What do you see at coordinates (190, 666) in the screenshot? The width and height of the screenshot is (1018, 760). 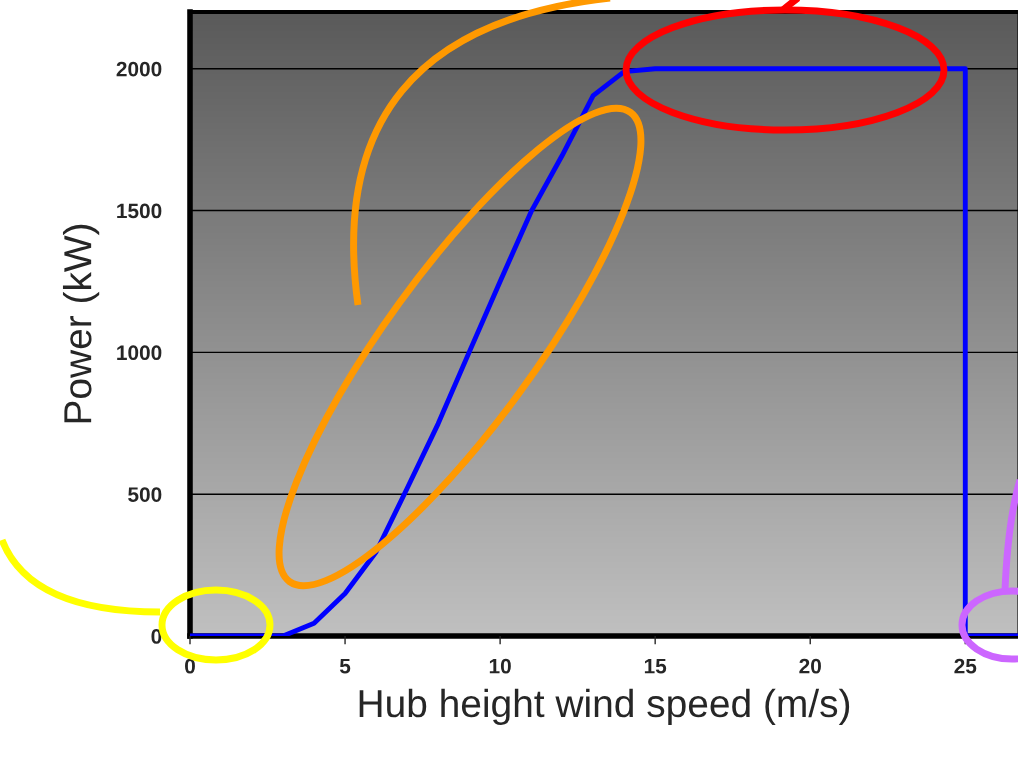 I see `x-tick-label: 0` at bounding box center [190, 666].